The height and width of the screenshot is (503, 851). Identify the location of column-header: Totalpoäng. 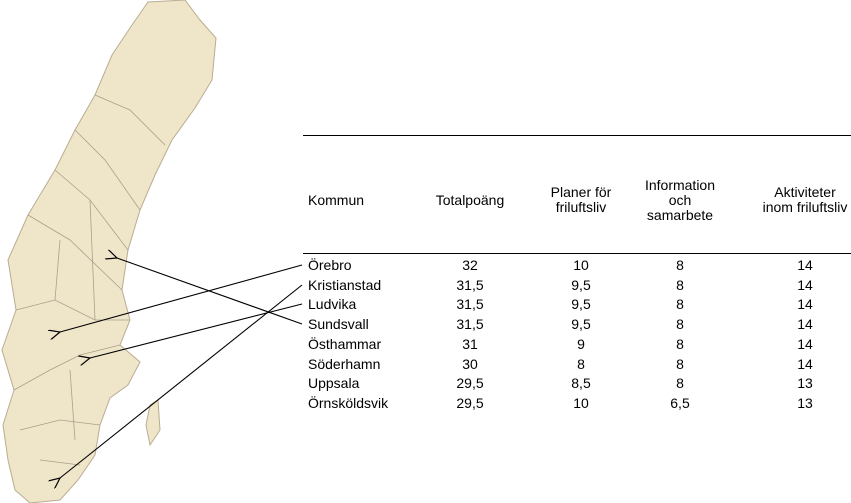
(470, 199).